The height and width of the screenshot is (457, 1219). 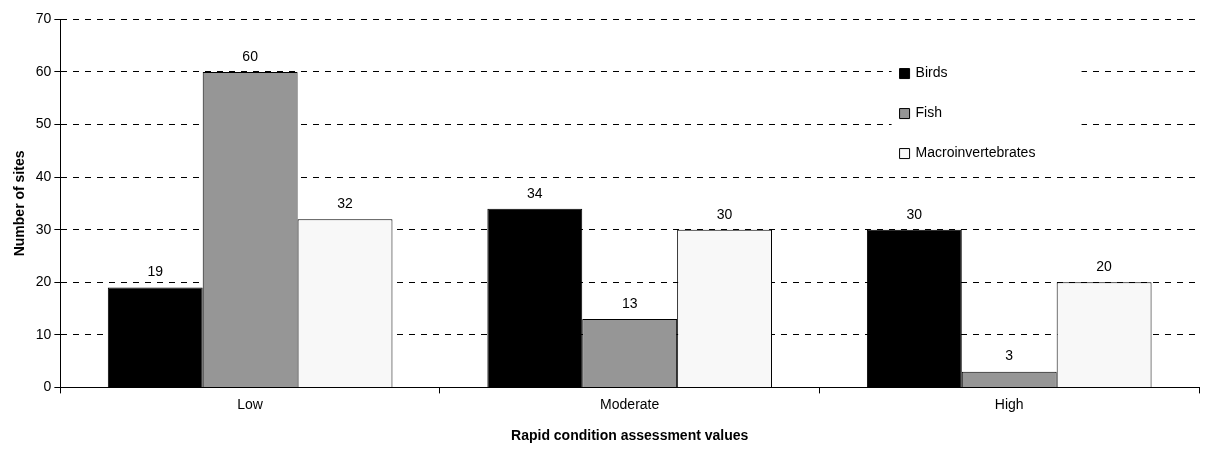 What do you see at coordinates (43, 18) in the screenshot?
I see `y-tick-label: 70` at bounding box center [43, 18].